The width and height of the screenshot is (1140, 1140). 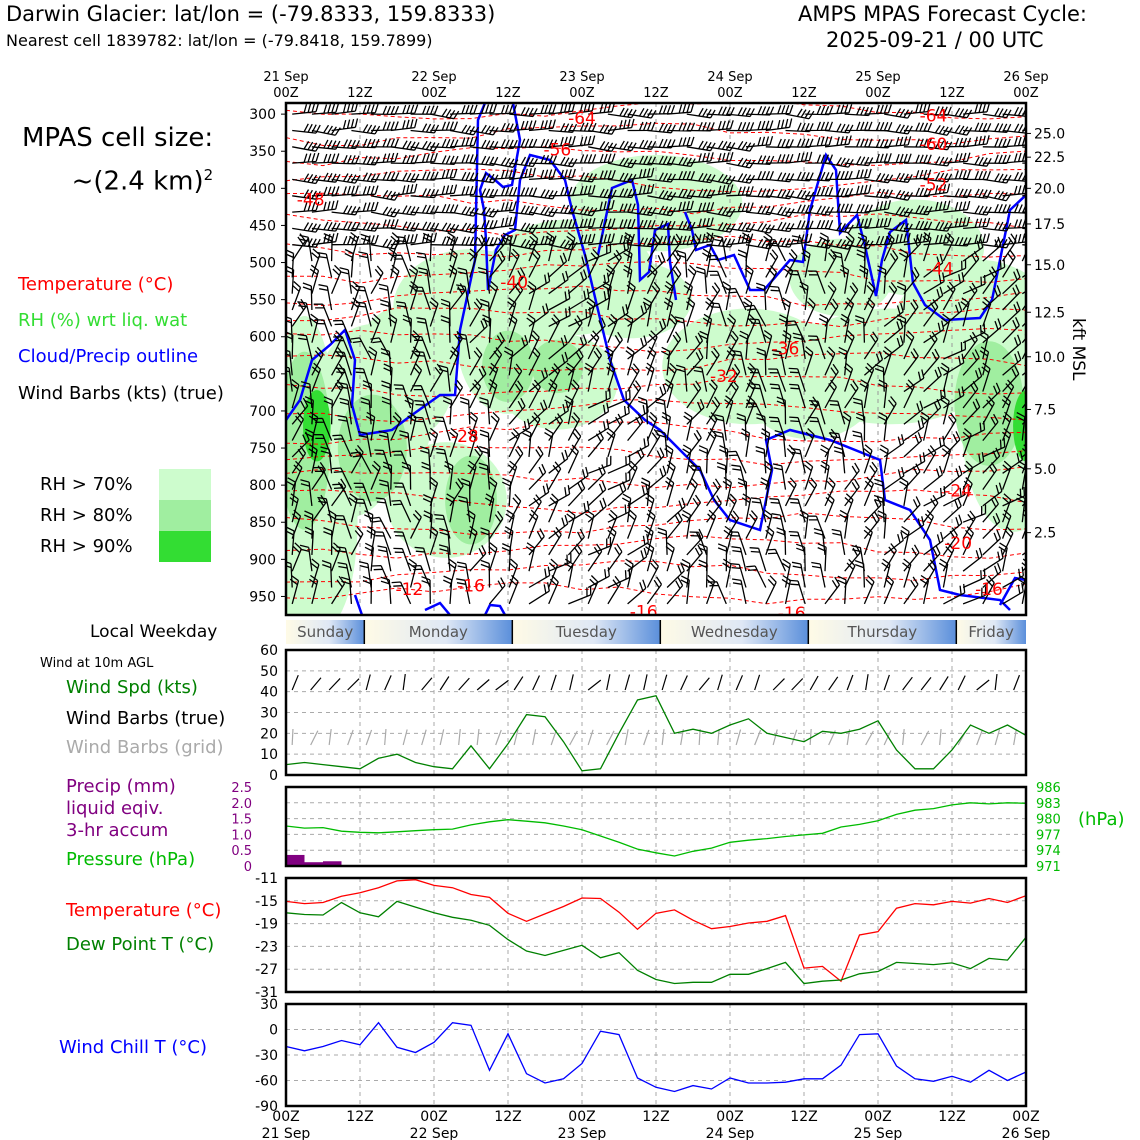 I want to click on wind-panel-label: Wind at 10m AGL, so click(x=97, y=663).